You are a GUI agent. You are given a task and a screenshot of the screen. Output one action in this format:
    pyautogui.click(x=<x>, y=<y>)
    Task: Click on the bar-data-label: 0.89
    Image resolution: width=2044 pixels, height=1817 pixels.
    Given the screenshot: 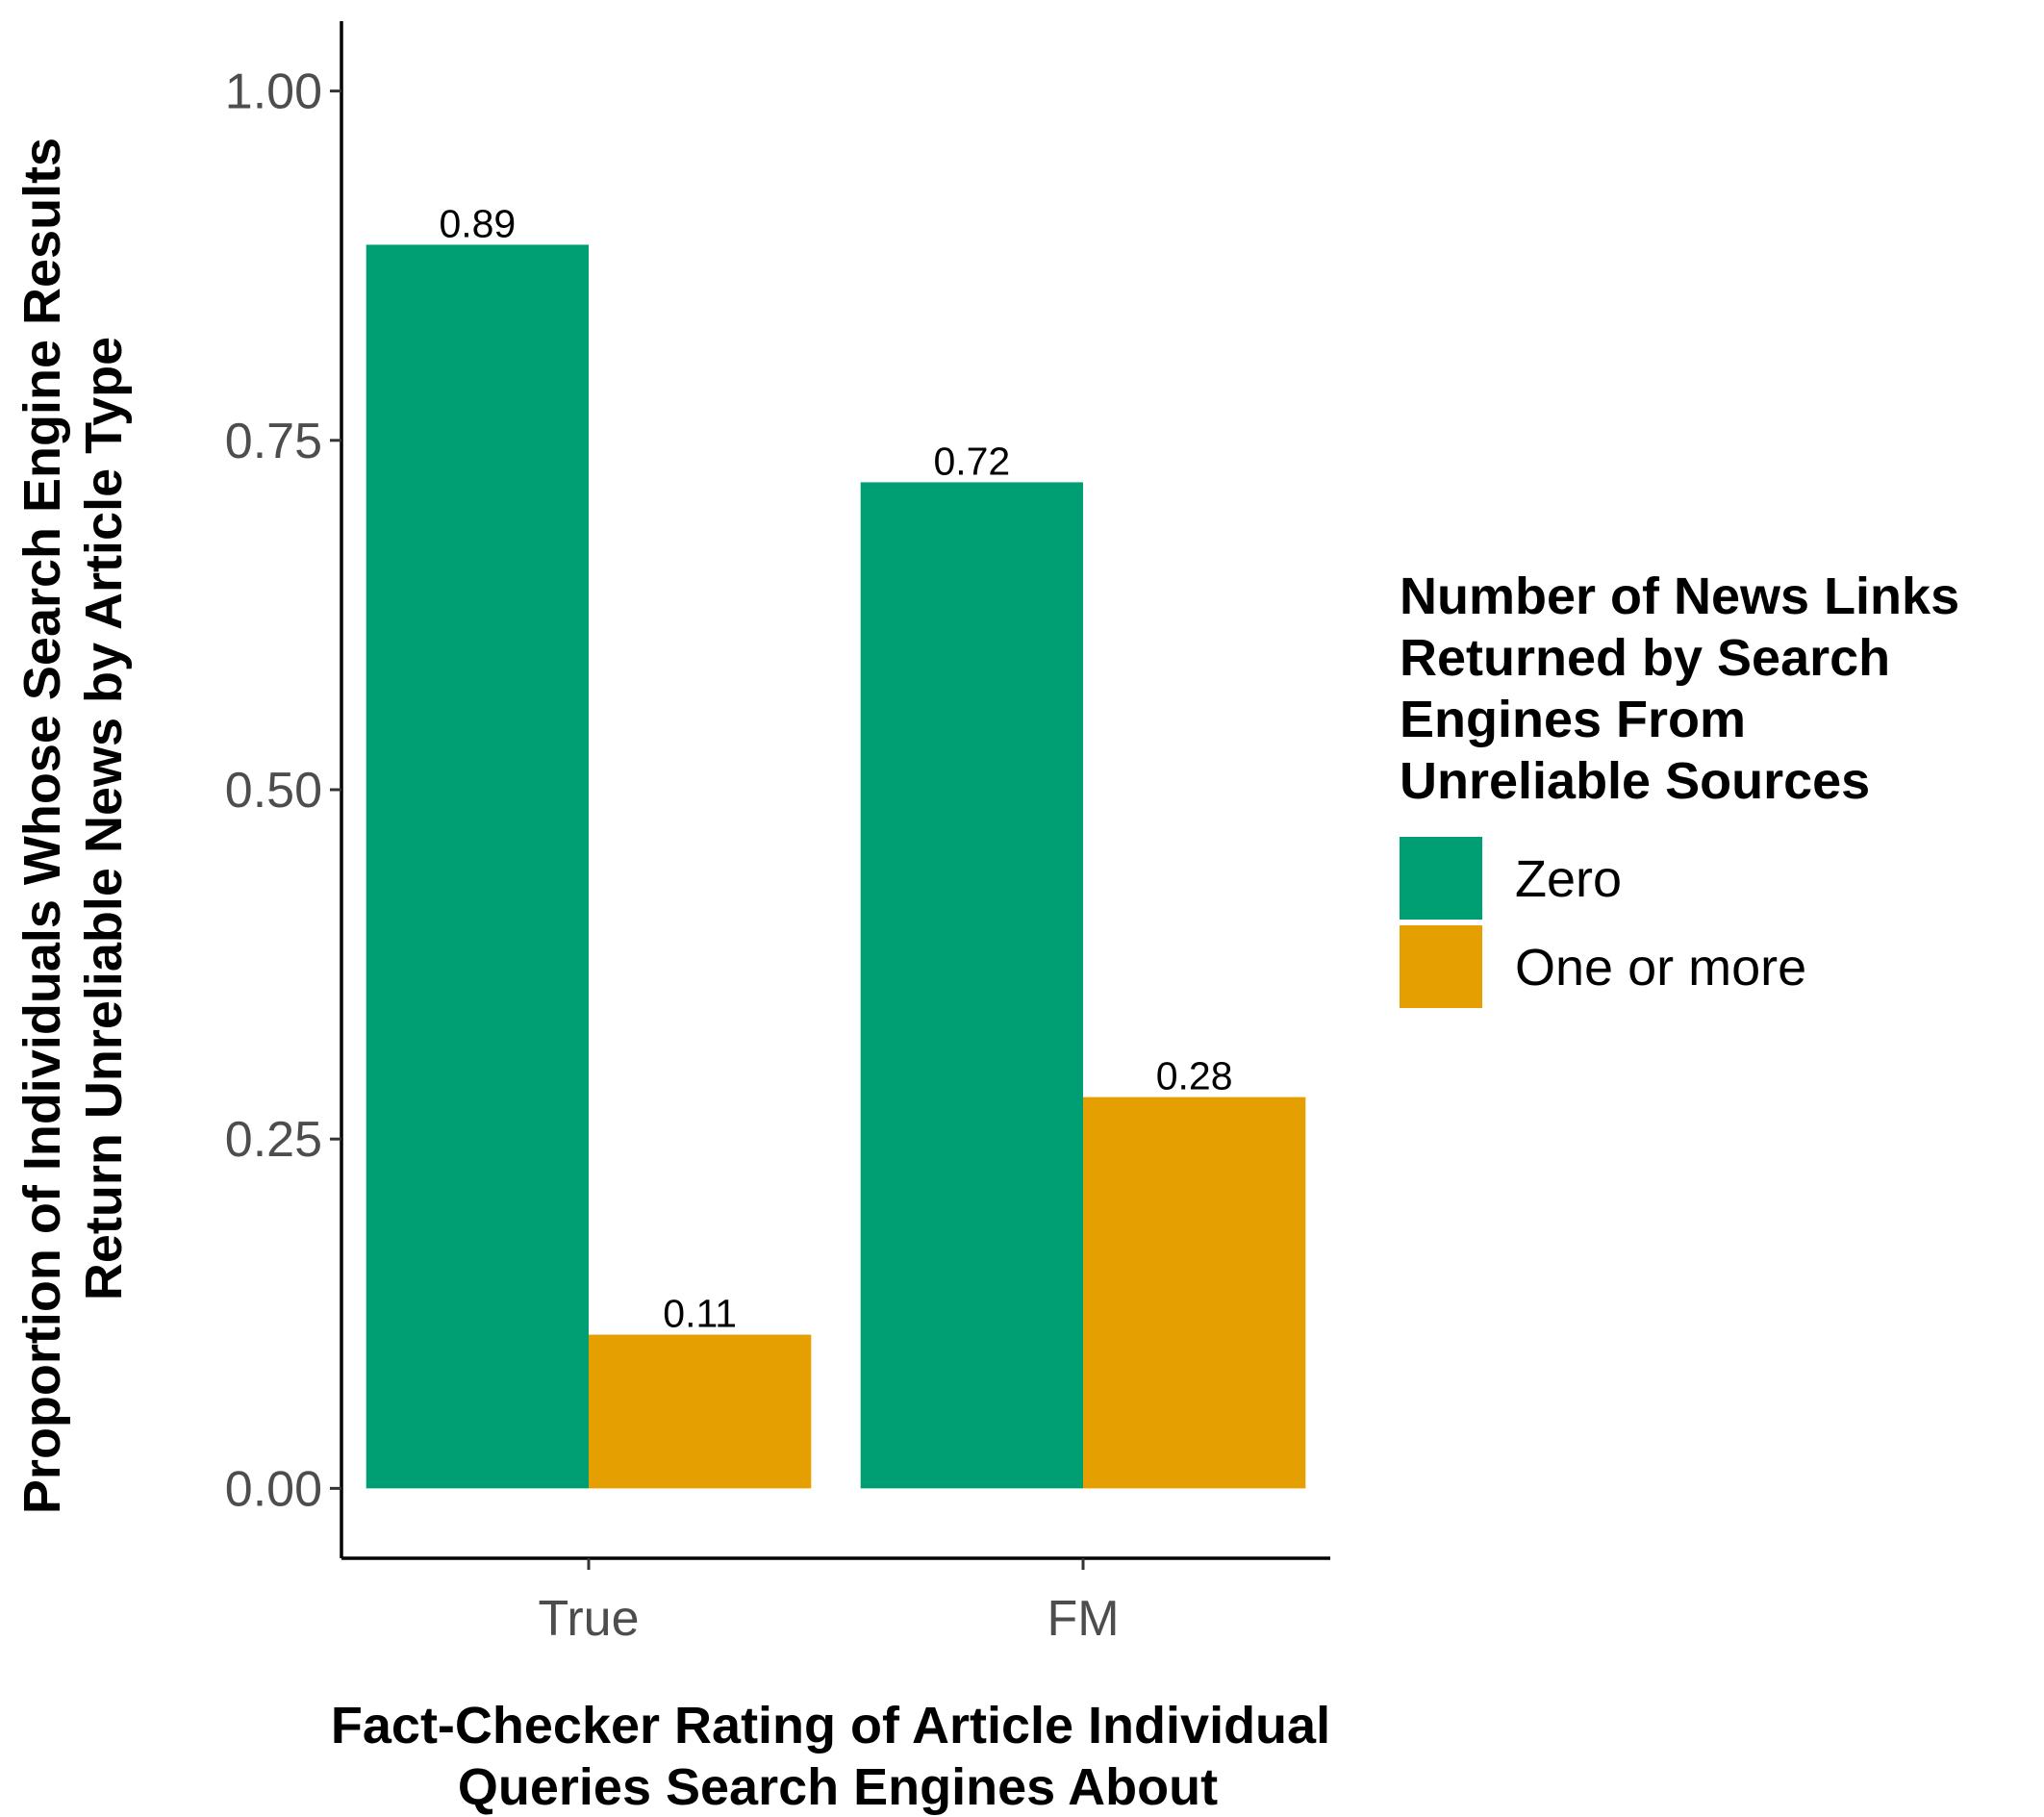 What is the action you would take?
    pyautogui.click(x=477, y=223)
    